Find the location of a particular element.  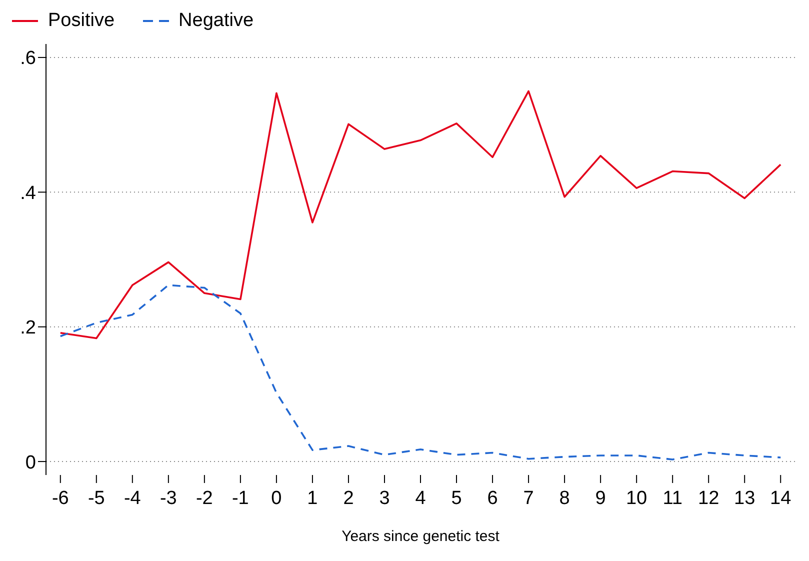

x-tick-label: -2 is located at coordinates (204, 498).